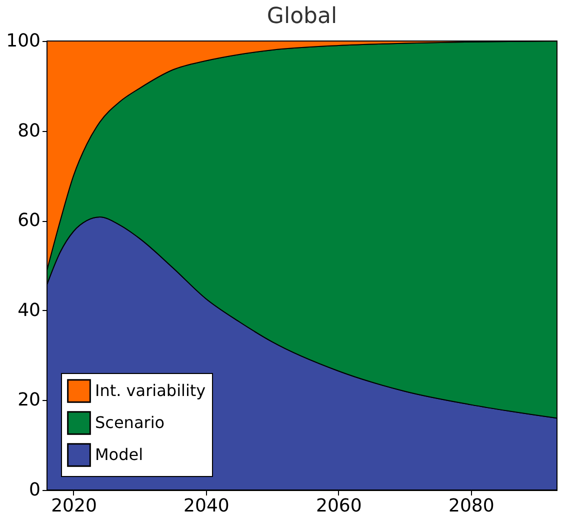  Describe the element at coordinates (29, 310) in the screenshot. I see `y-tick-label: 40` at that location.